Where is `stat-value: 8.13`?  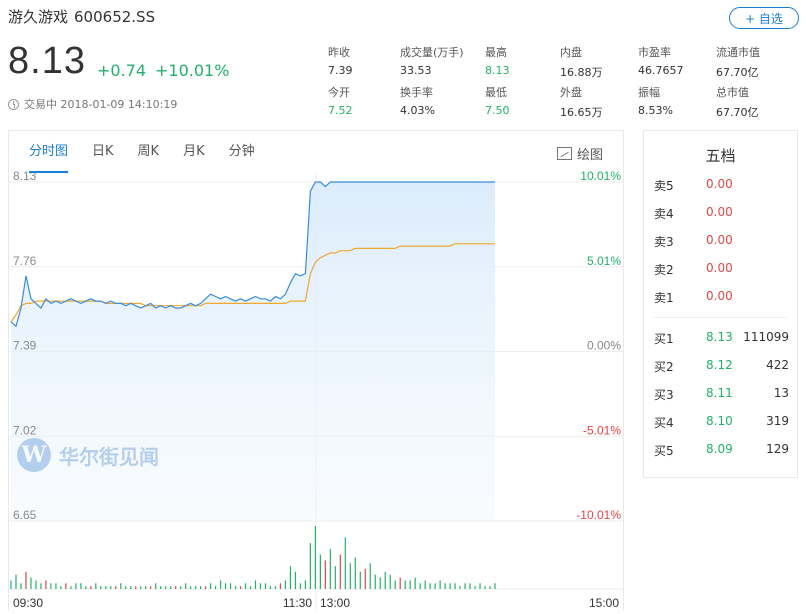 stat-value: 8.13 is located at coordinates (497, 70).